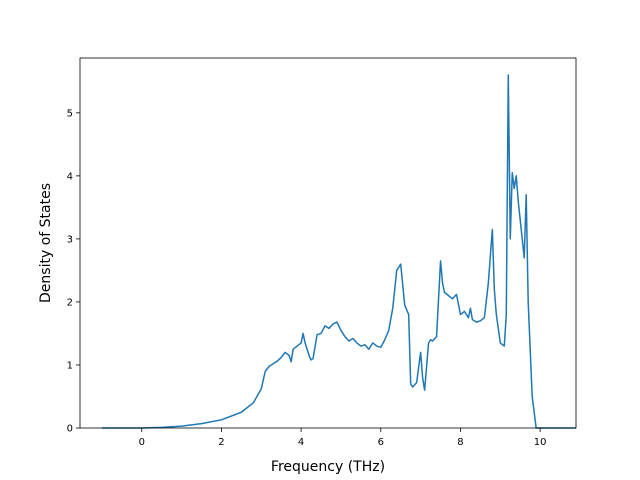  Describe the element at coordinates (70, 113) in the screenshot. I see `y-tick-label: 5` at that location.